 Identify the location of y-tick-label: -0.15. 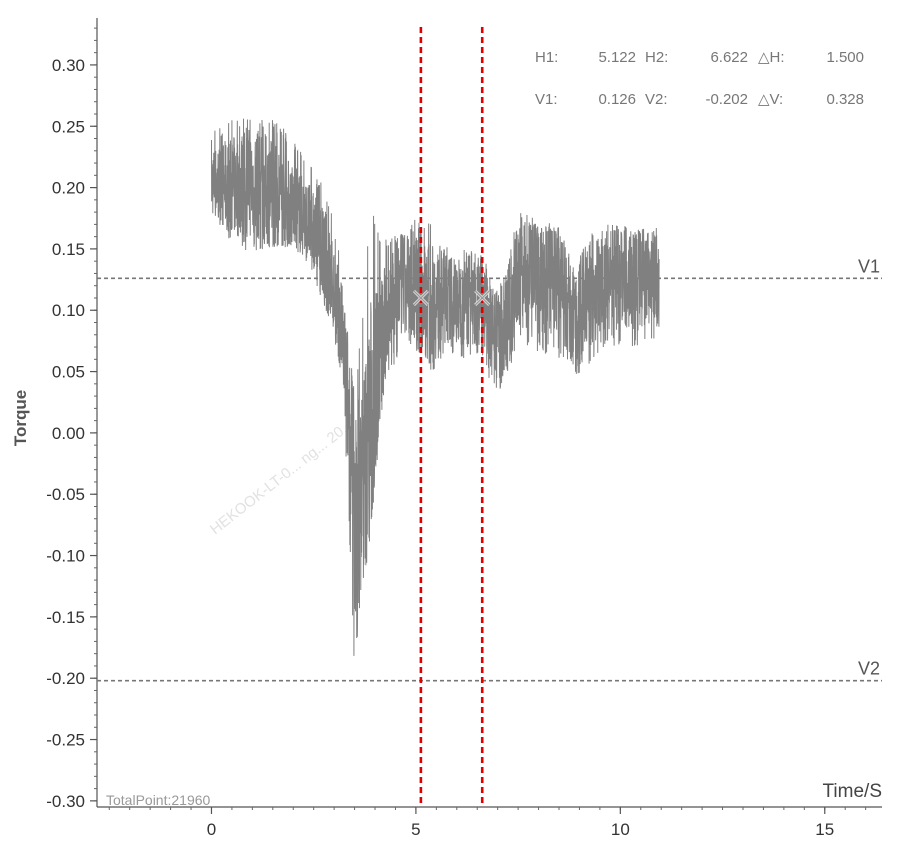
(65, 617).